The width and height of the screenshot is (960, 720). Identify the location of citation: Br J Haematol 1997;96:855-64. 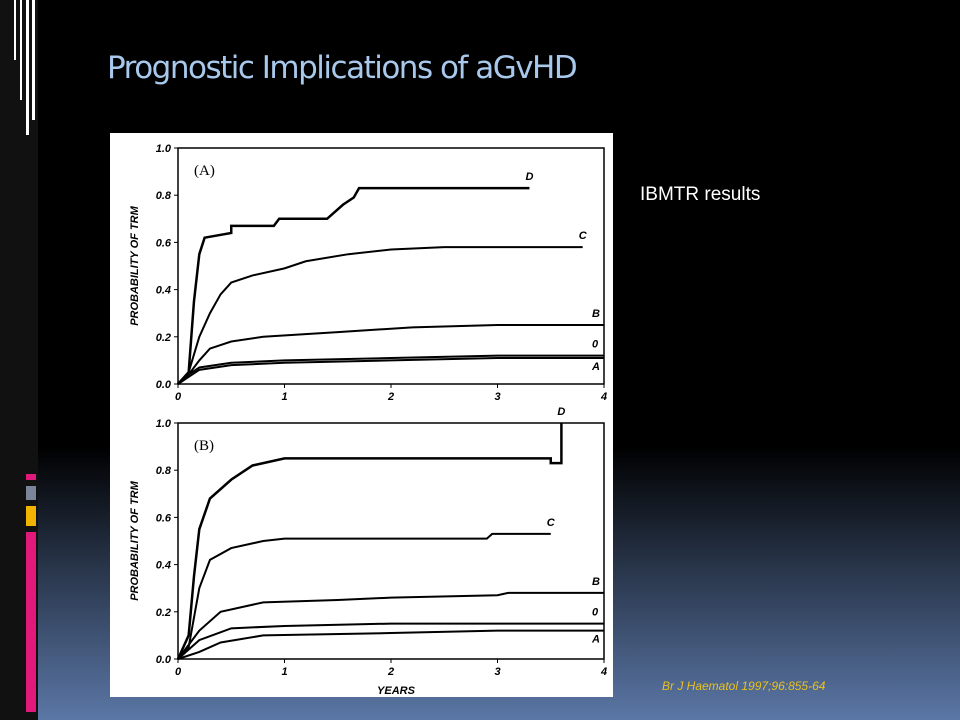
(744, 686).